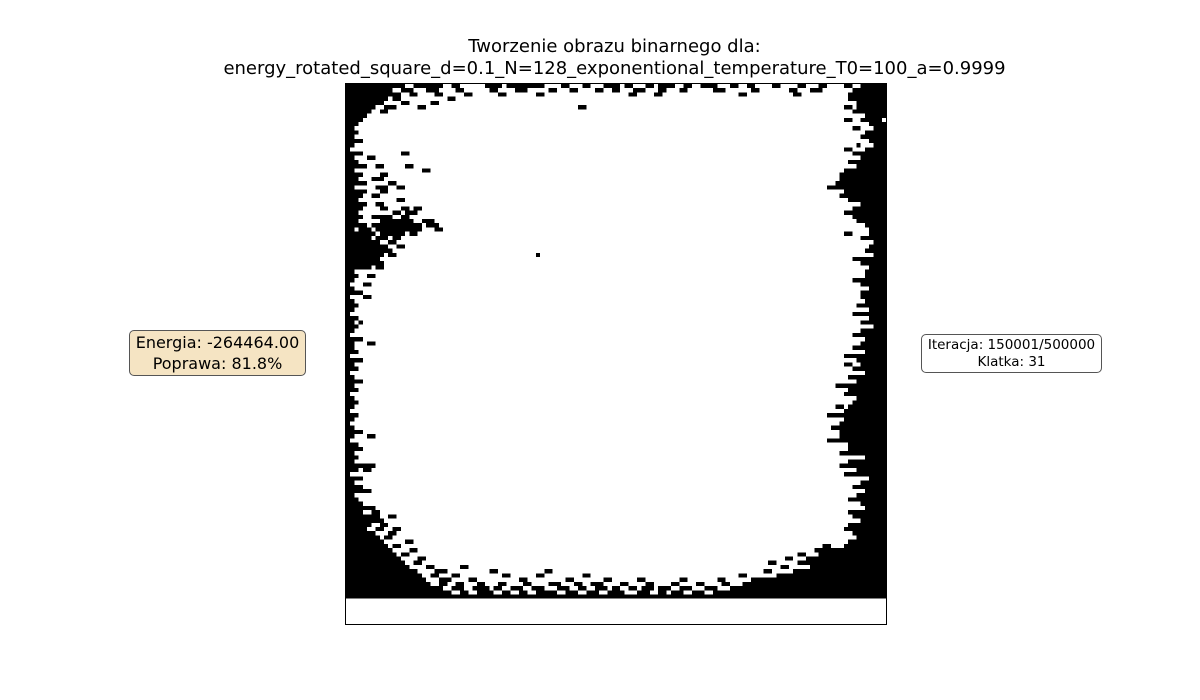 The image size is (1200, 700). I want to click on iteration-info-box: Iteracja: 150001/500000 Klatka: 31, so click(1011, 353).